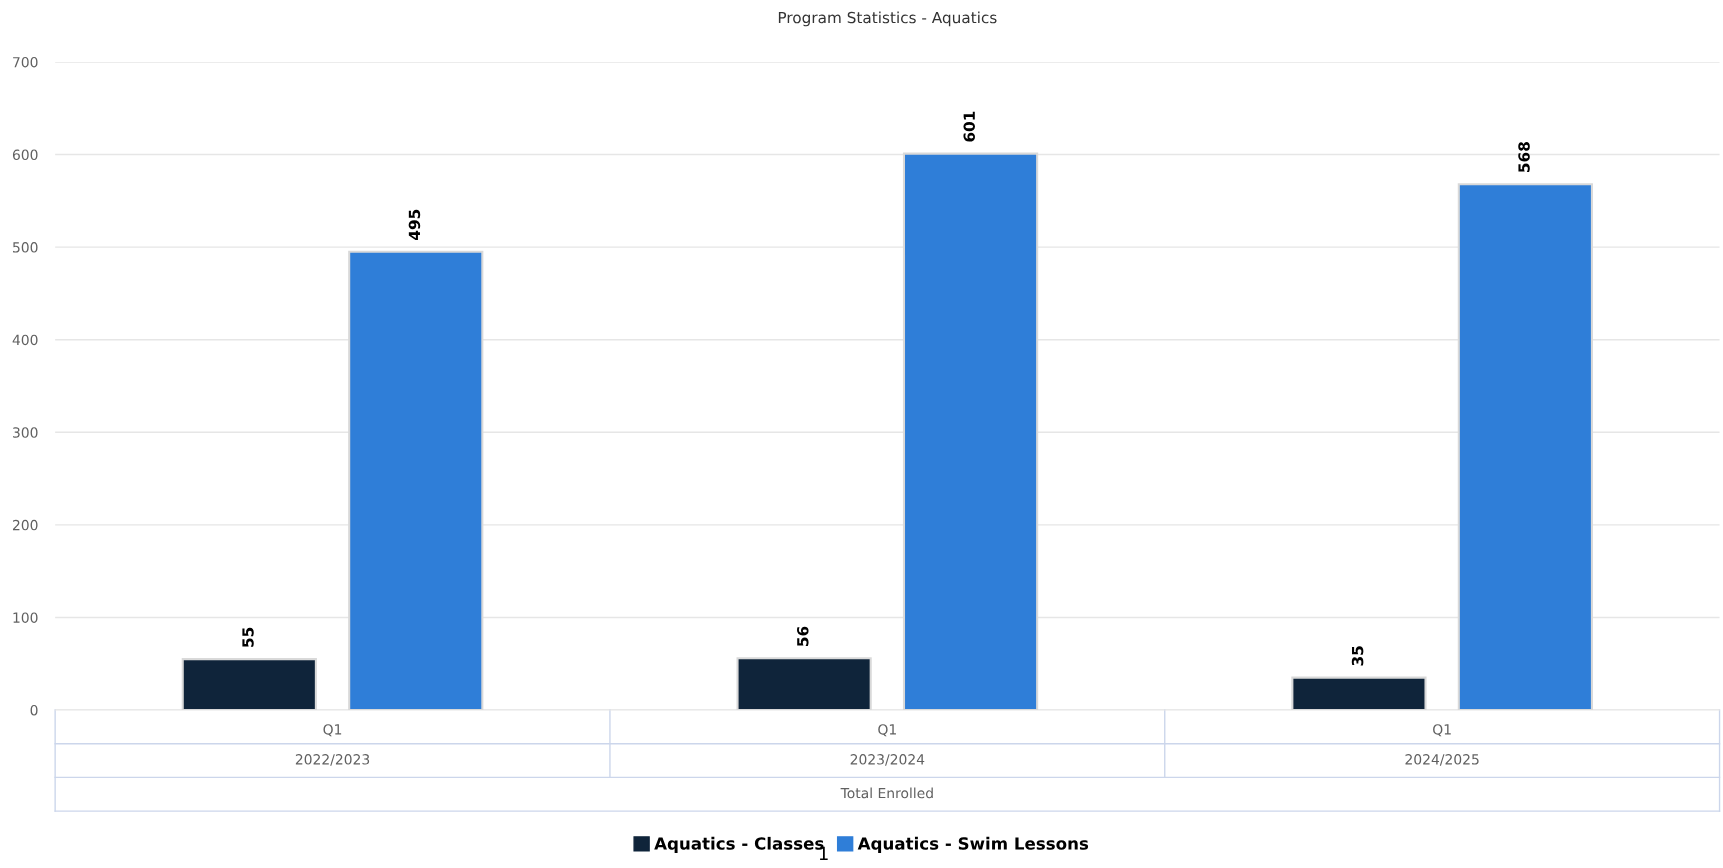  I want to click on data-label: 495, so click(414, 224).